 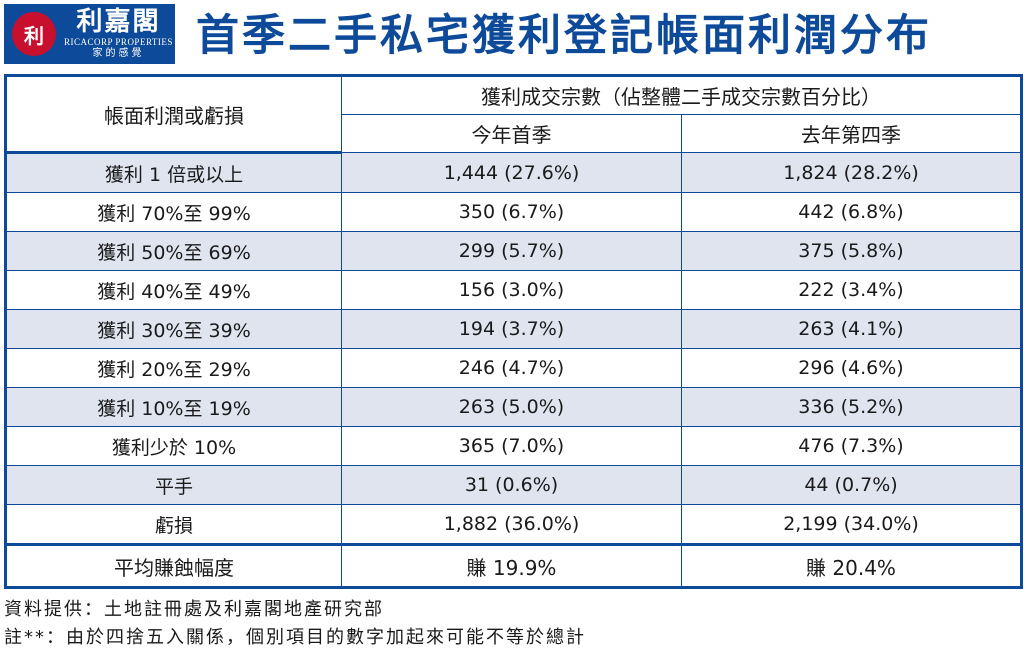 I want to click on company-logo: 利 利嘉閣 RICACORP PROPERTIES 家的感覺, so click(x=89, y=34).